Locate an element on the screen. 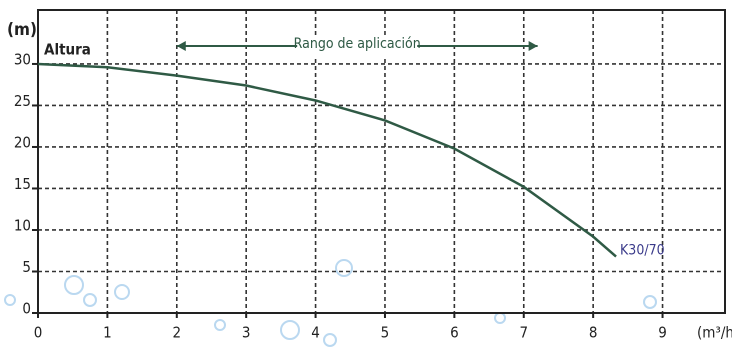  range-label-bg is located at coordinates (357, 46).